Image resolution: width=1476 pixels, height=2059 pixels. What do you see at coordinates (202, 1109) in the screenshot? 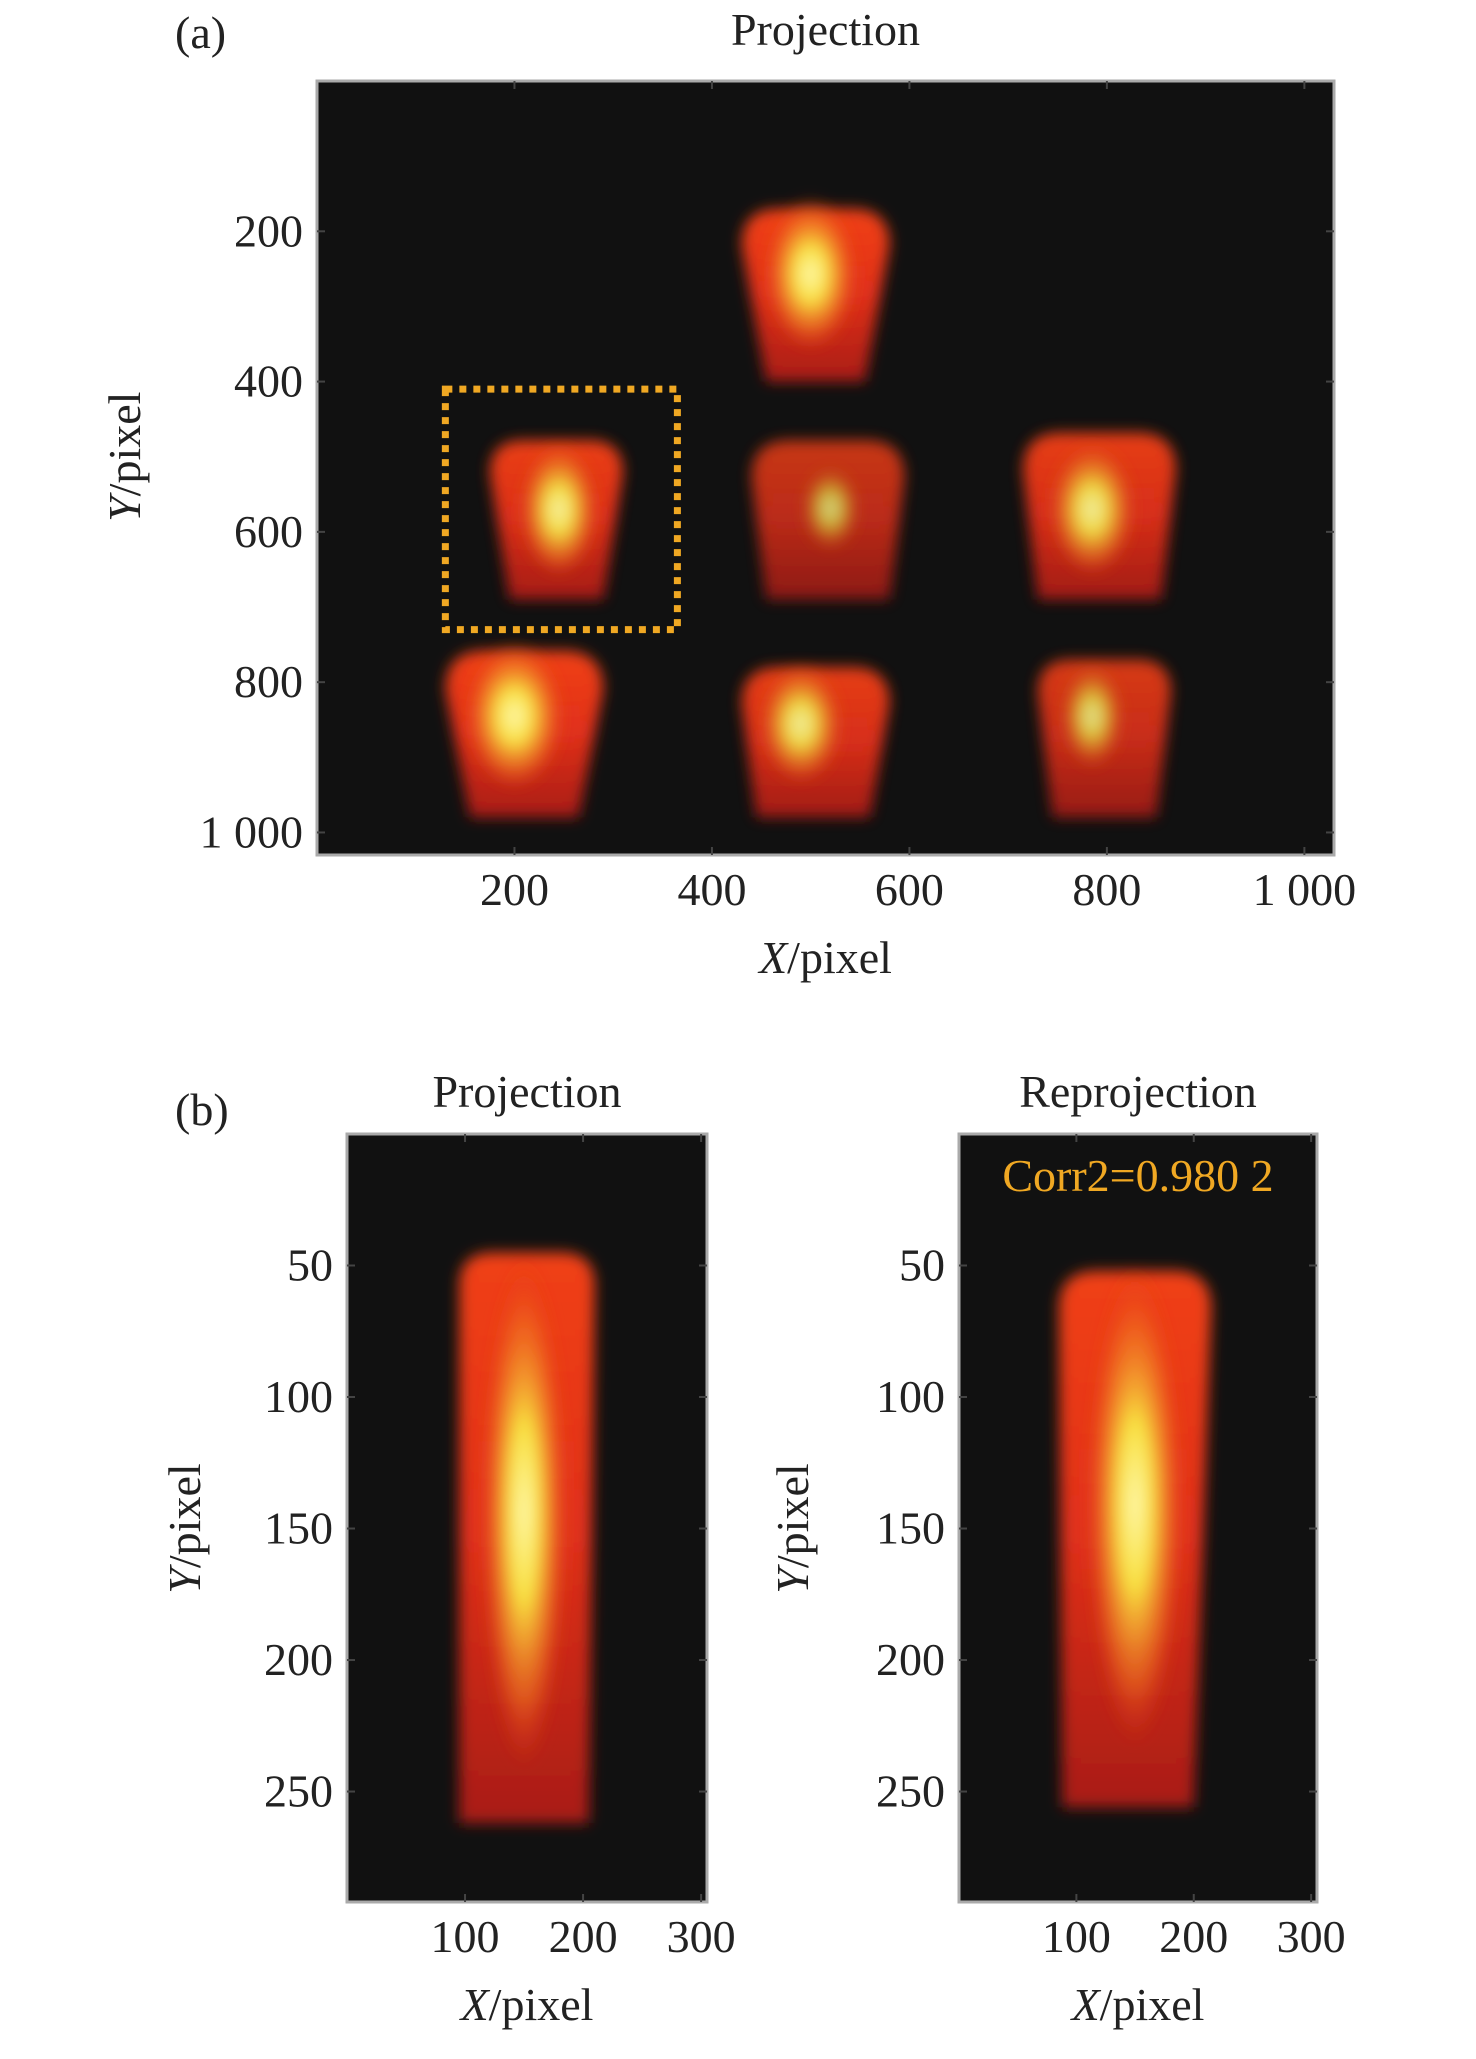
I see `panel-label: (b)` at bounding box center [202, 1109].